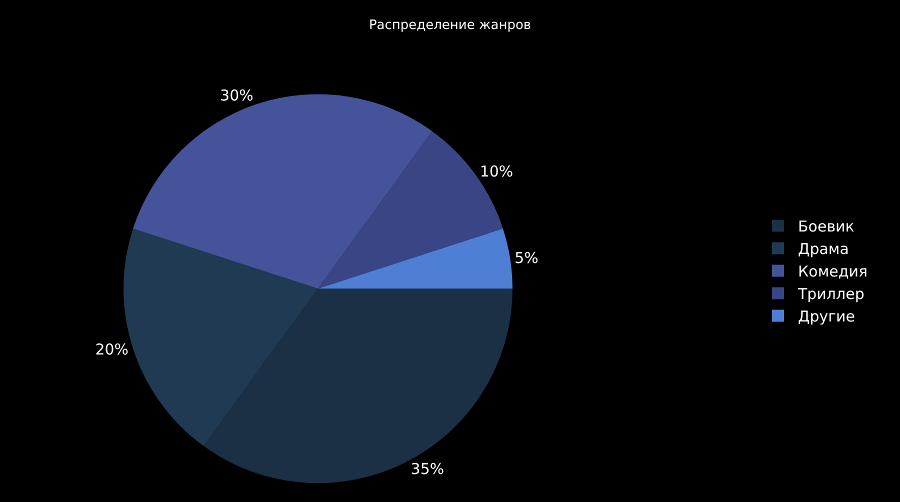  Describe the element at coordinates (823, 249) in the screenshot. I see `legend-label: Драма` at that location.